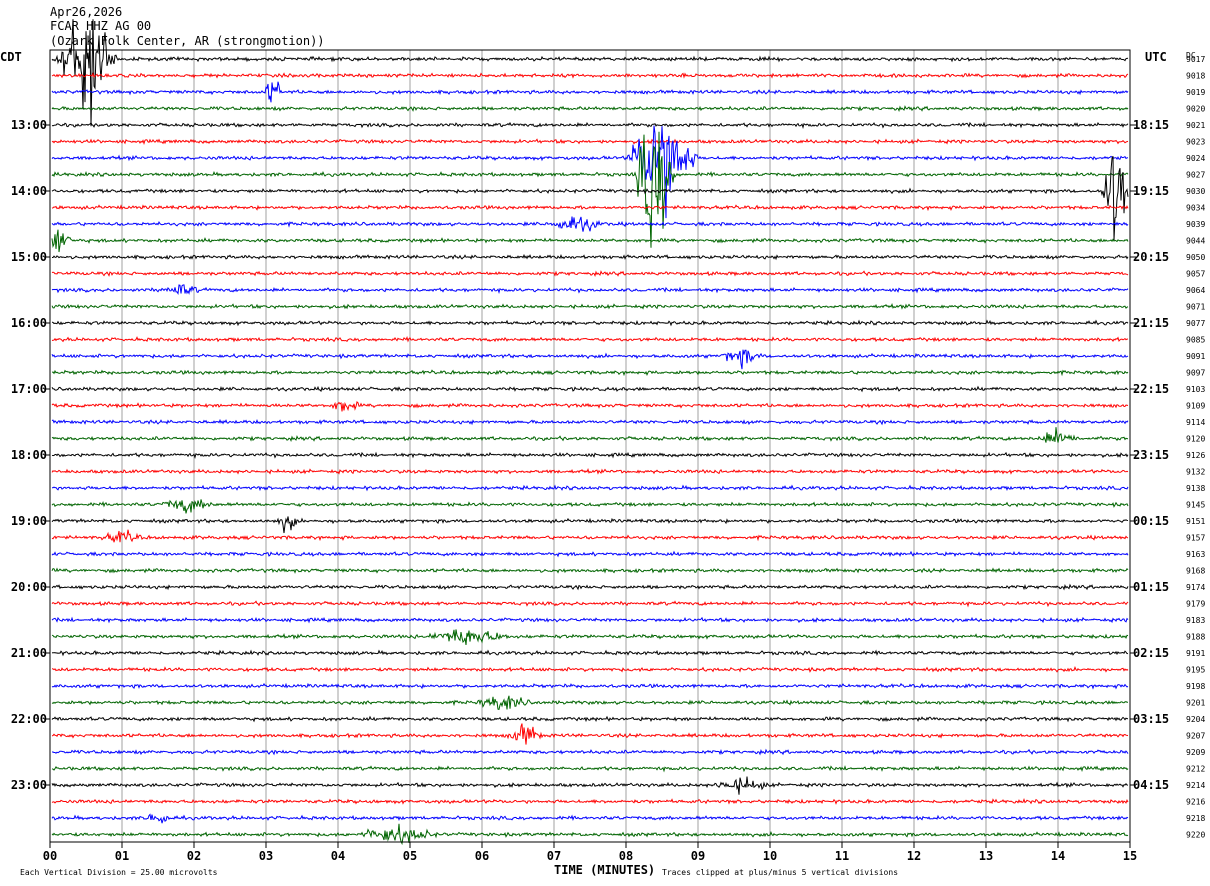 The width and height of the screenshot is (1210, 886). What do you see at coordinates (1195, 554) in the screenshot?
I see `dc-offset-label: 9163` at bounding box center [1195, 554].